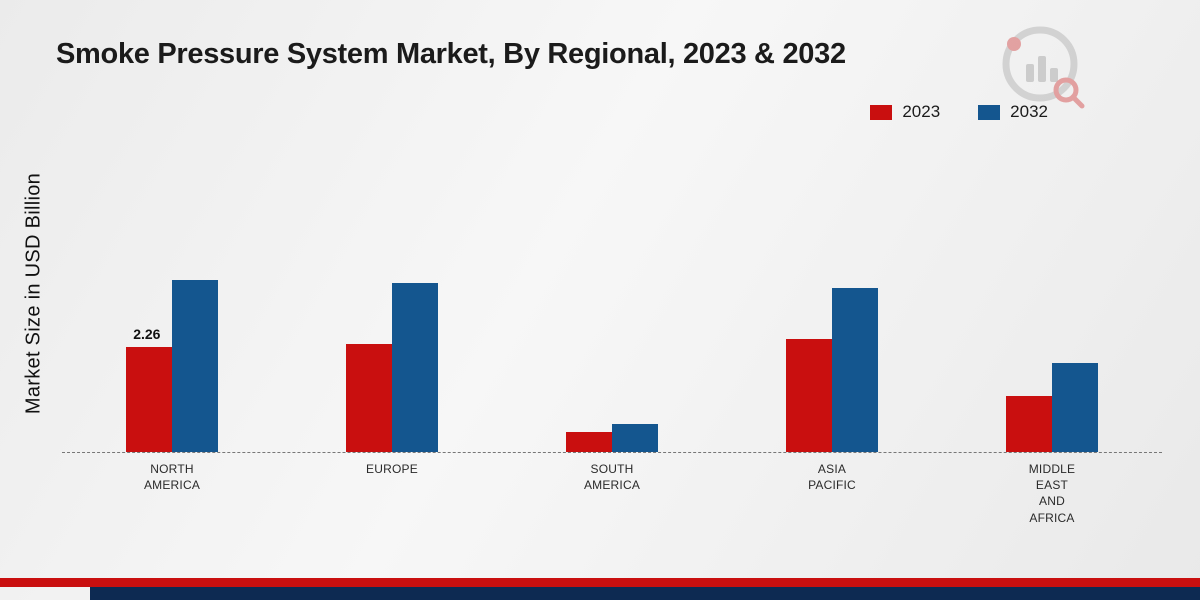  I want to click on bar-group: ASIA PACIFIC, so click(832, 358).